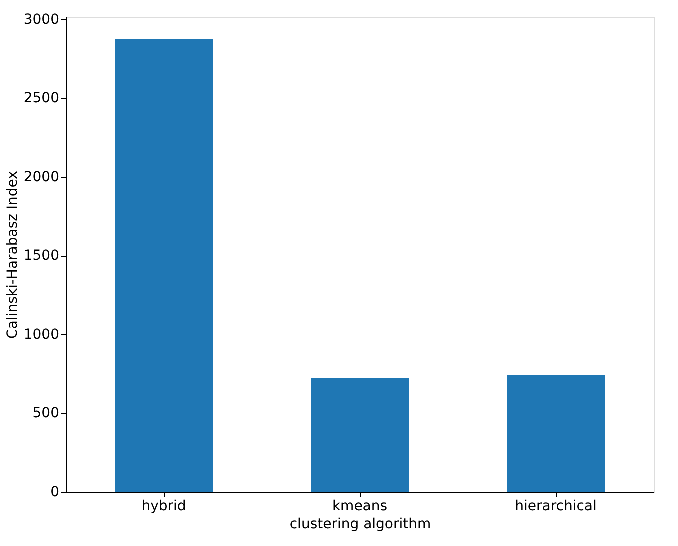 The image size is (678, 546). Describe the element at coordinates (12, 255) in the screenshot. I see `y-axis-title: Calinski-Harabasz Index` at that location.